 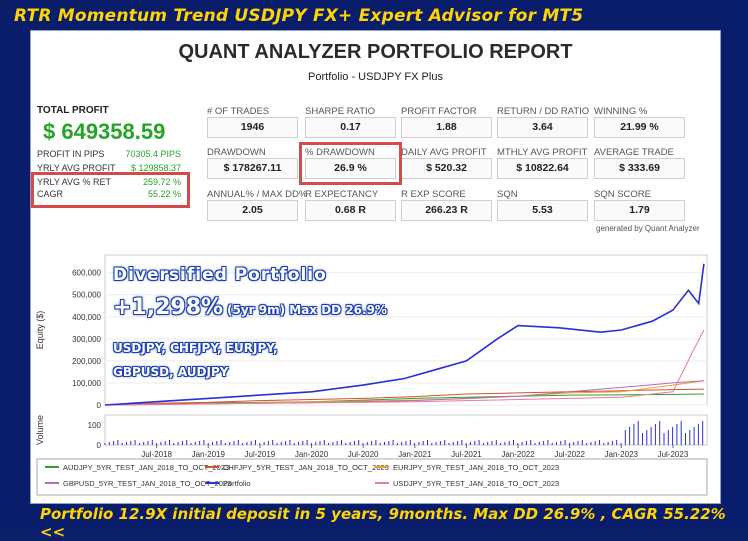 I want to click on profit-in-pips-value: 70305.4 PIPS, so click(x=153, y=154).